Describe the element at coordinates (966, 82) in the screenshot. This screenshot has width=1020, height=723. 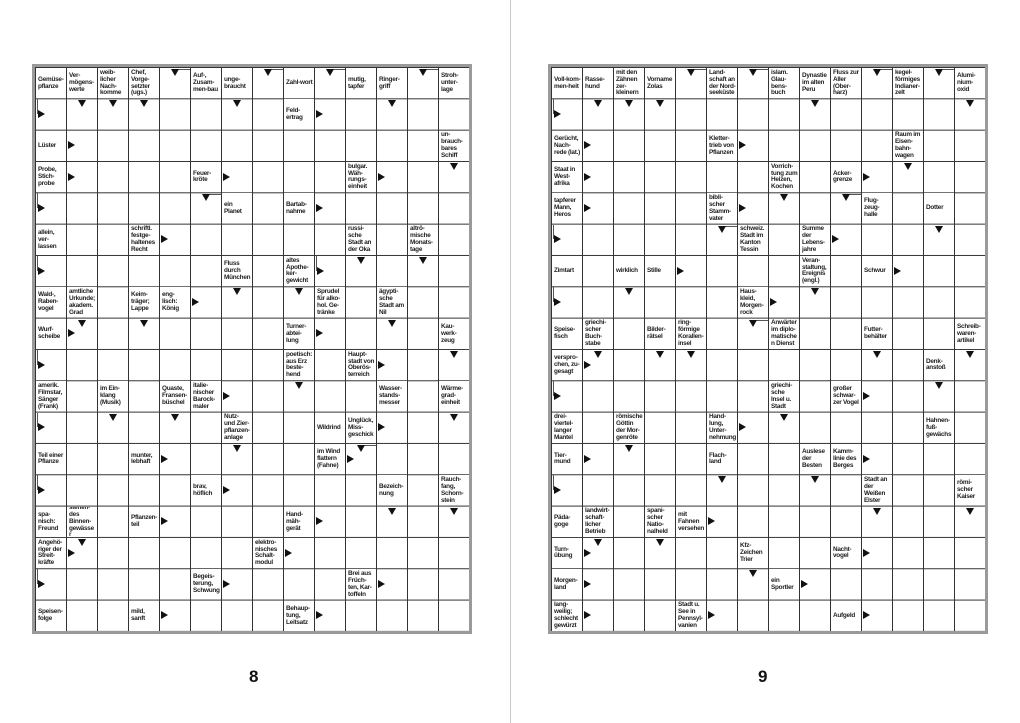
I see `clue-text: Alumi-nium-oxid` at that location.